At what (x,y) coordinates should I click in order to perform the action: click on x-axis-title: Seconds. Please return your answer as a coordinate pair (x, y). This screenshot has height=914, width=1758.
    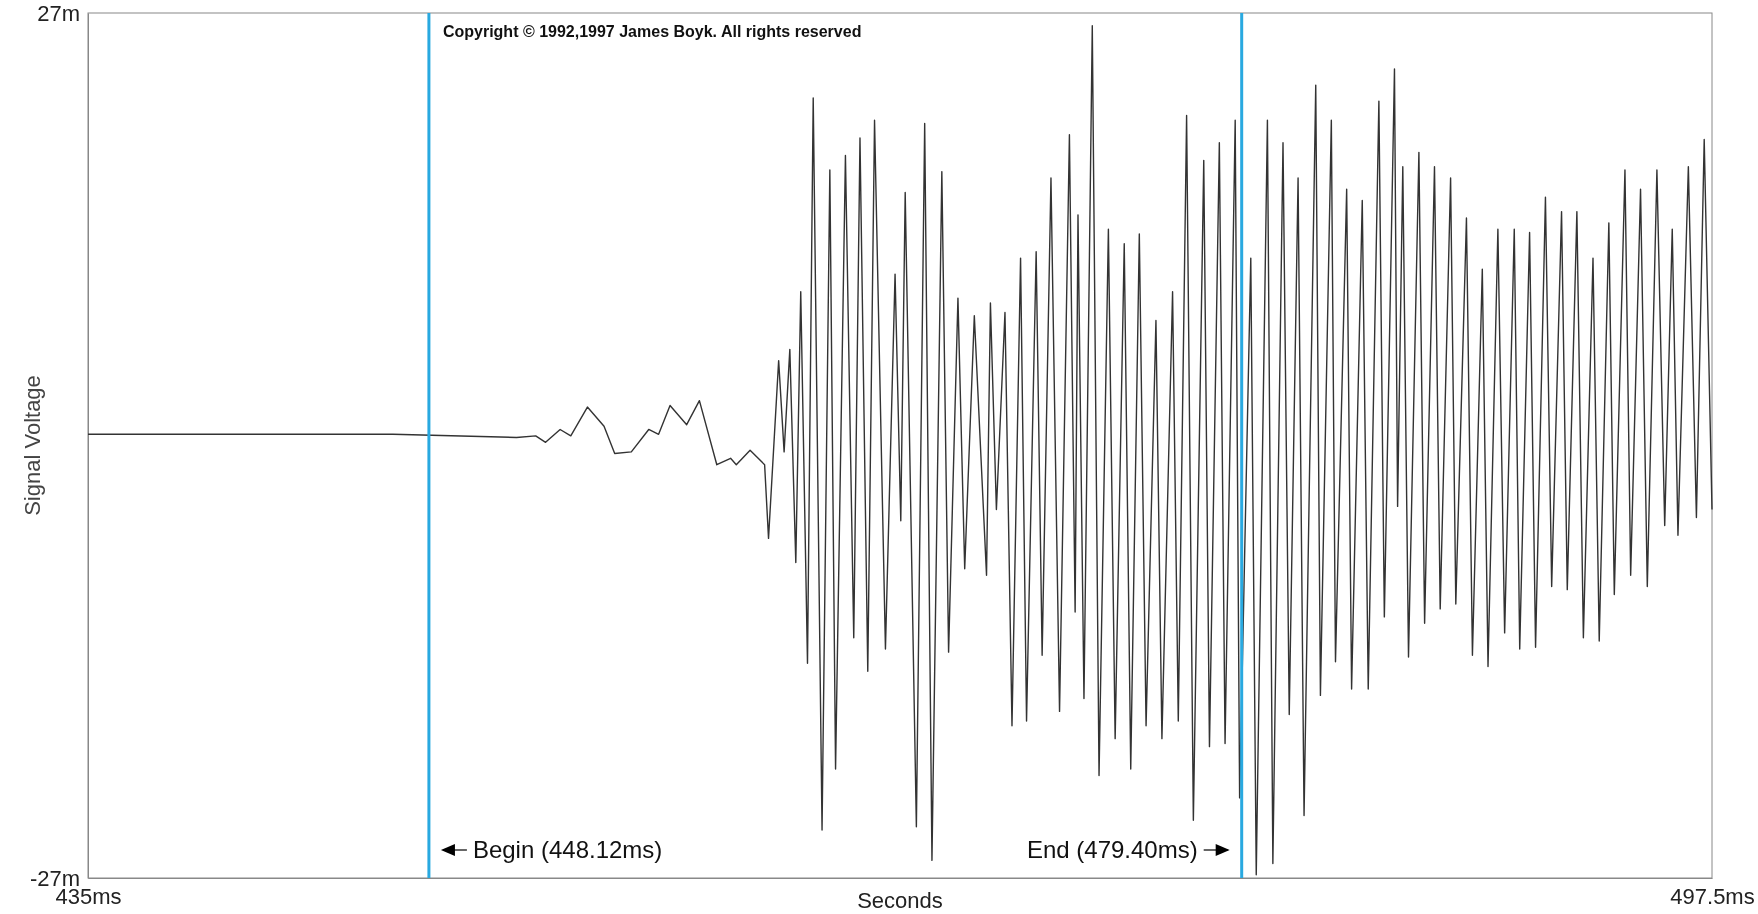
    Looking at the image, I should click on (900, 900).